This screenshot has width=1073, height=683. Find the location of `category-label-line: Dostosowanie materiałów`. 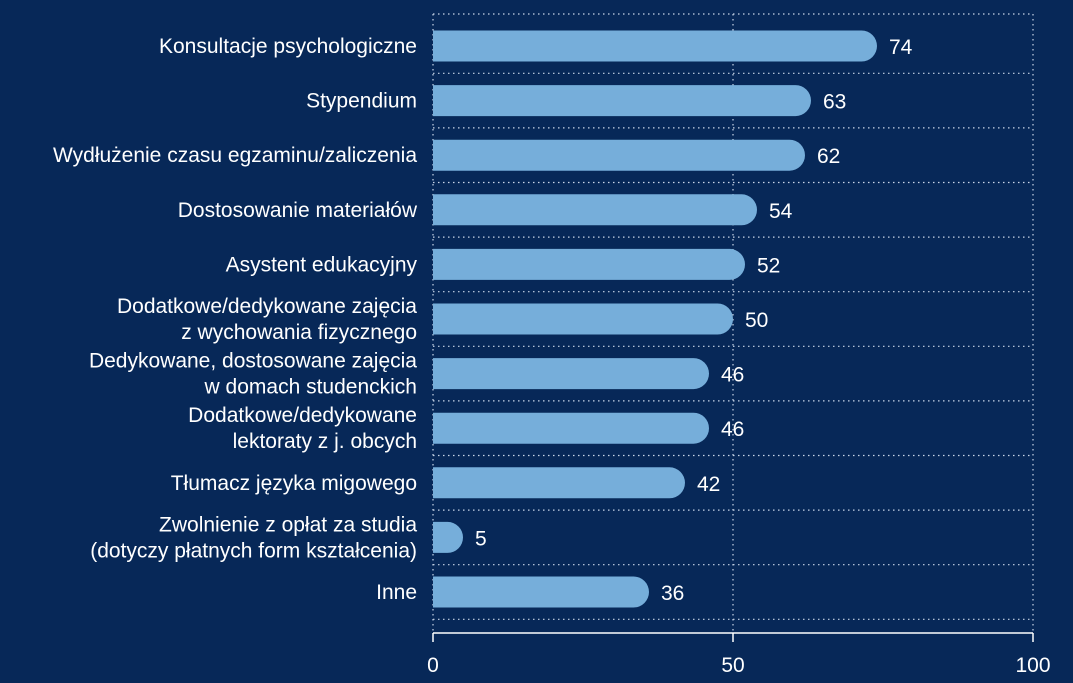

category-label-line: Dostosowanie materiałów is located at coordinates (298, 210).